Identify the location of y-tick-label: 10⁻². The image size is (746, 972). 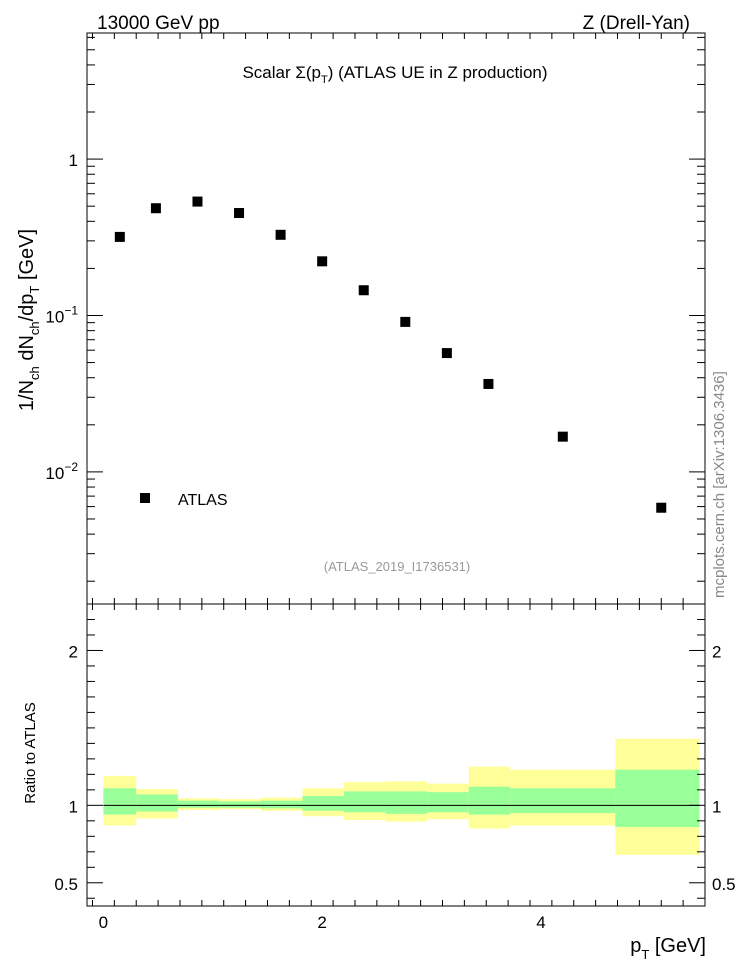
(61, 471).